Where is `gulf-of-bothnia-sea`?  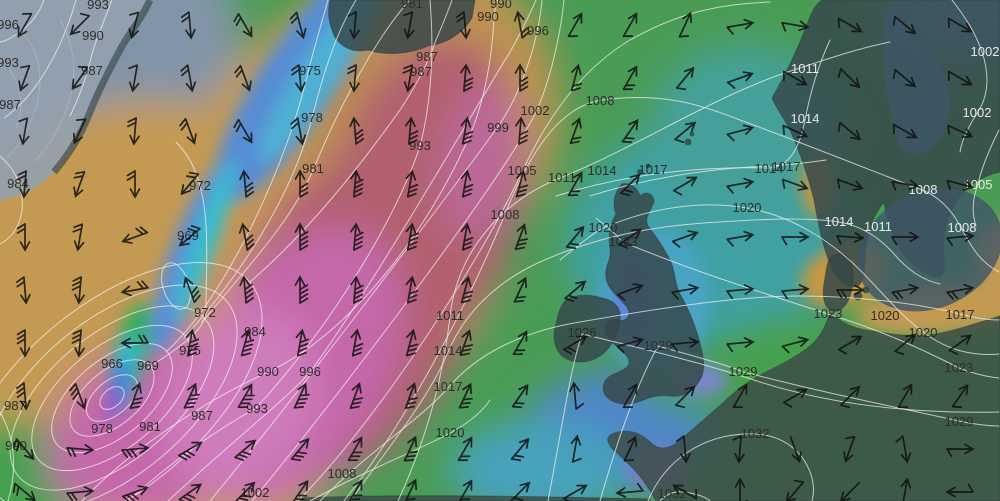 gulf-of-bothnia-sea is located at coordinates (917, 78).